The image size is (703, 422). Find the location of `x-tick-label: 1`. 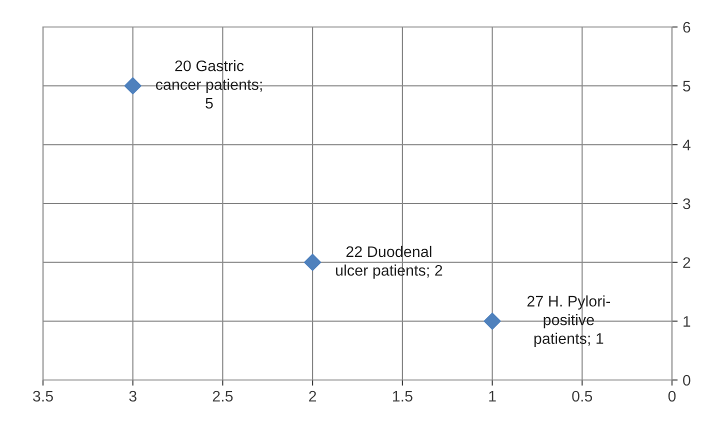

x-tick-label: 1 is located at coordinates (492, 396).